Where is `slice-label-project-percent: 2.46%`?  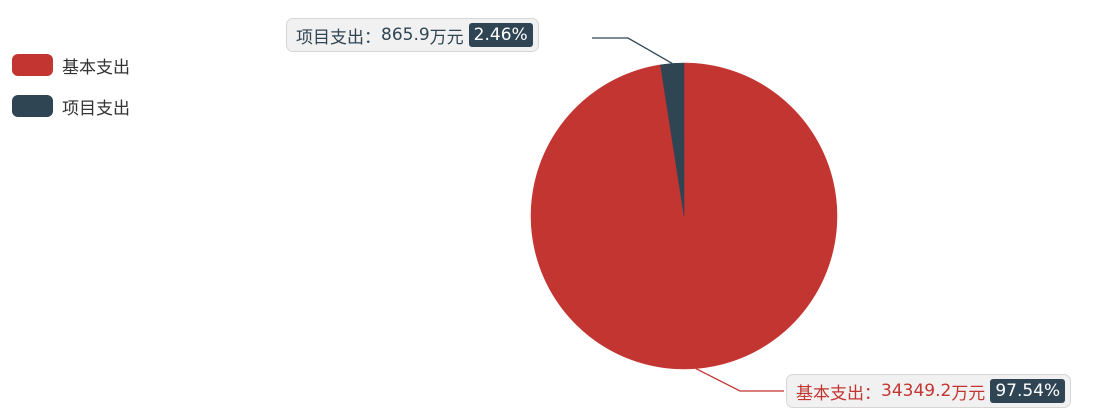 slice-label-project-percent: 2.46% is located at coordinates (500, 35).